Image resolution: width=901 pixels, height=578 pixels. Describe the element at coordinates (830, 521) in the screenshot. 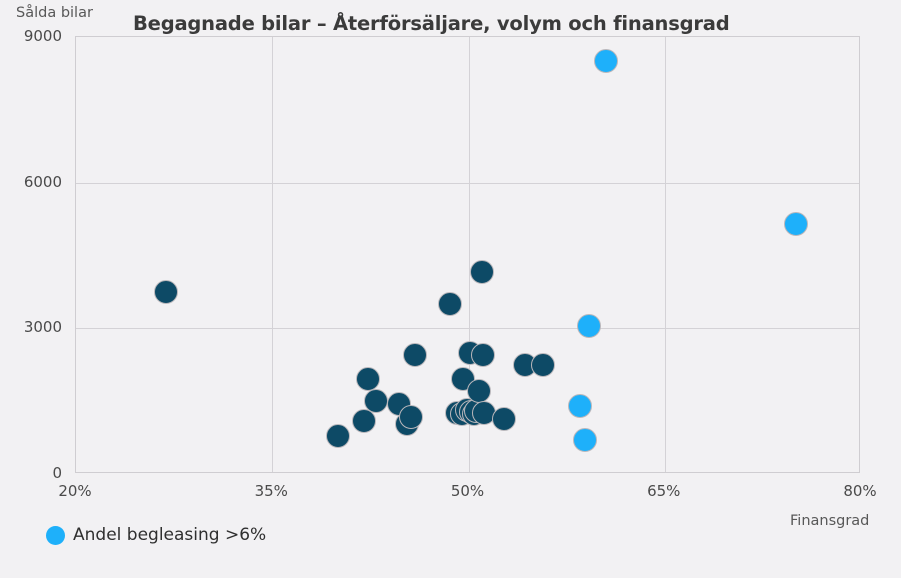

I see `x-axis-title: Finansgrad` at that location.